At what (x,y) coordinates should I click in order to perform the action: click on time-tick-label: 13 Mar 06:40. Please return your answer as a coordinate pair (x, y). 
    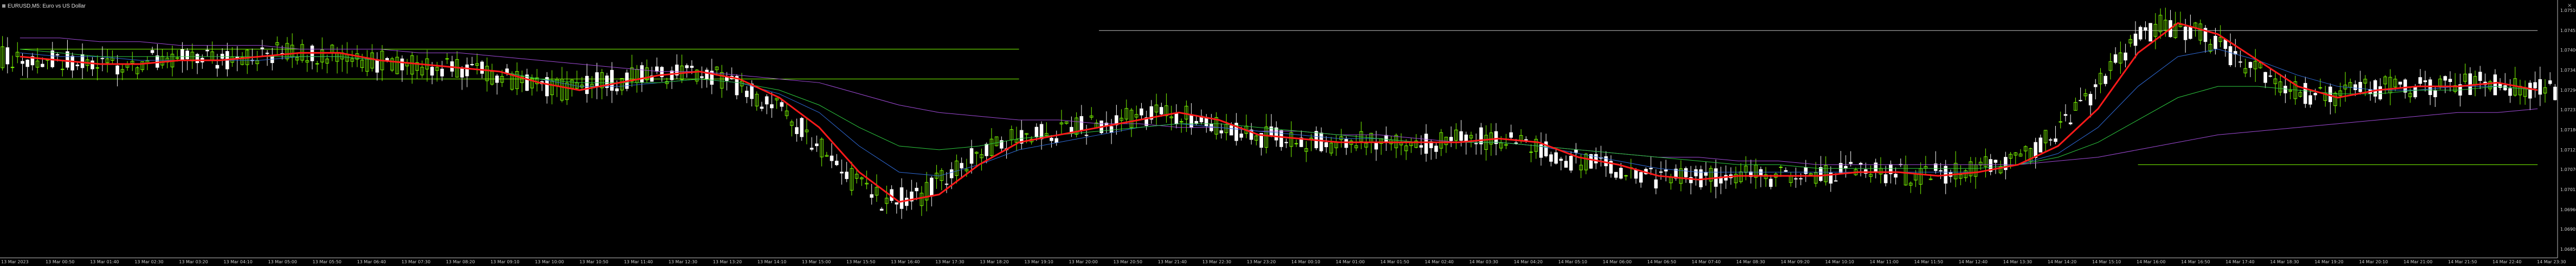
    Looking at the image, I should click on (371, 261).